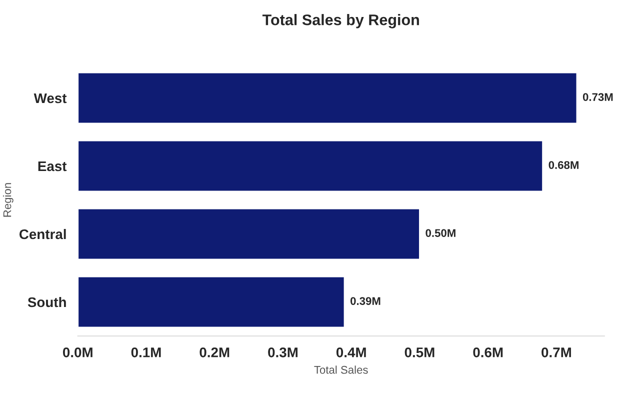  I want to click on x-tick-label: 0.7M, so click(556, 352).